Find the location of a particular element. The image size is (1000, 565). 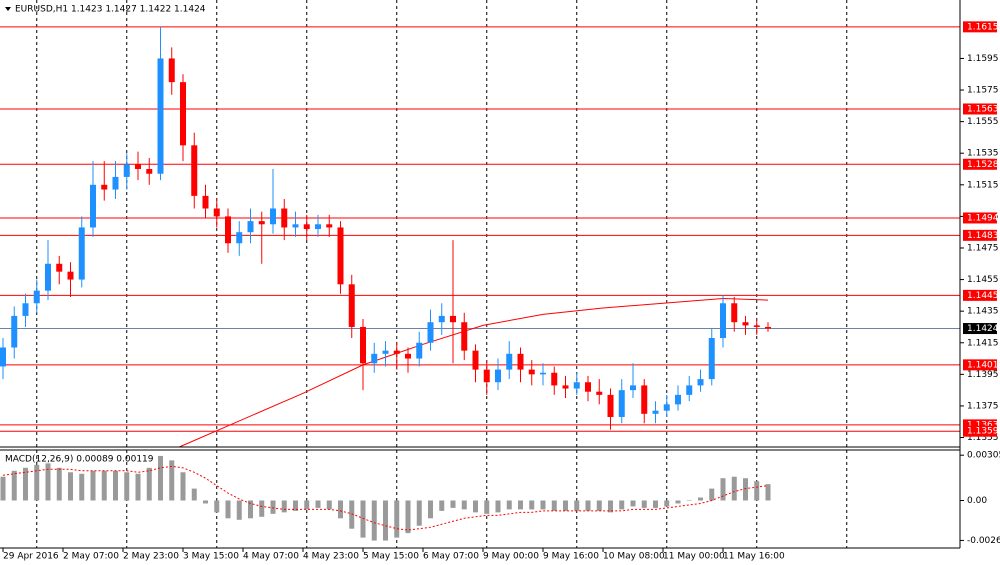

level-label: 1.1363 is located at coordinates (983, 425).